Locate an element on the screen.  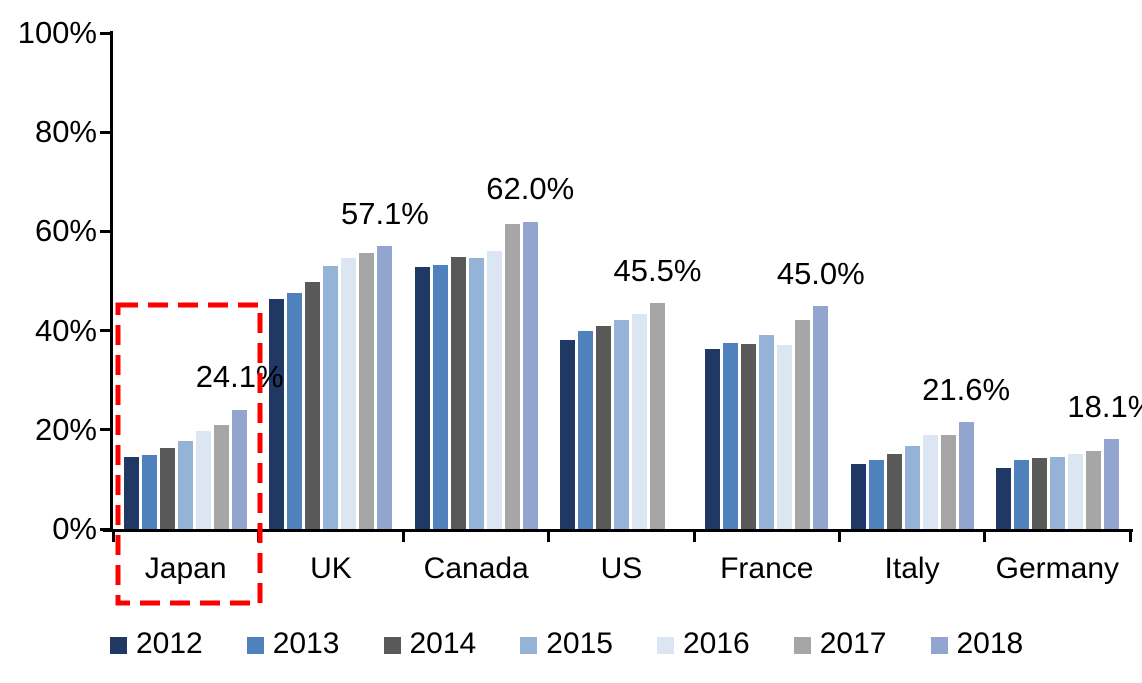
legend-label: 2018 is located at coordinates (990, 643).